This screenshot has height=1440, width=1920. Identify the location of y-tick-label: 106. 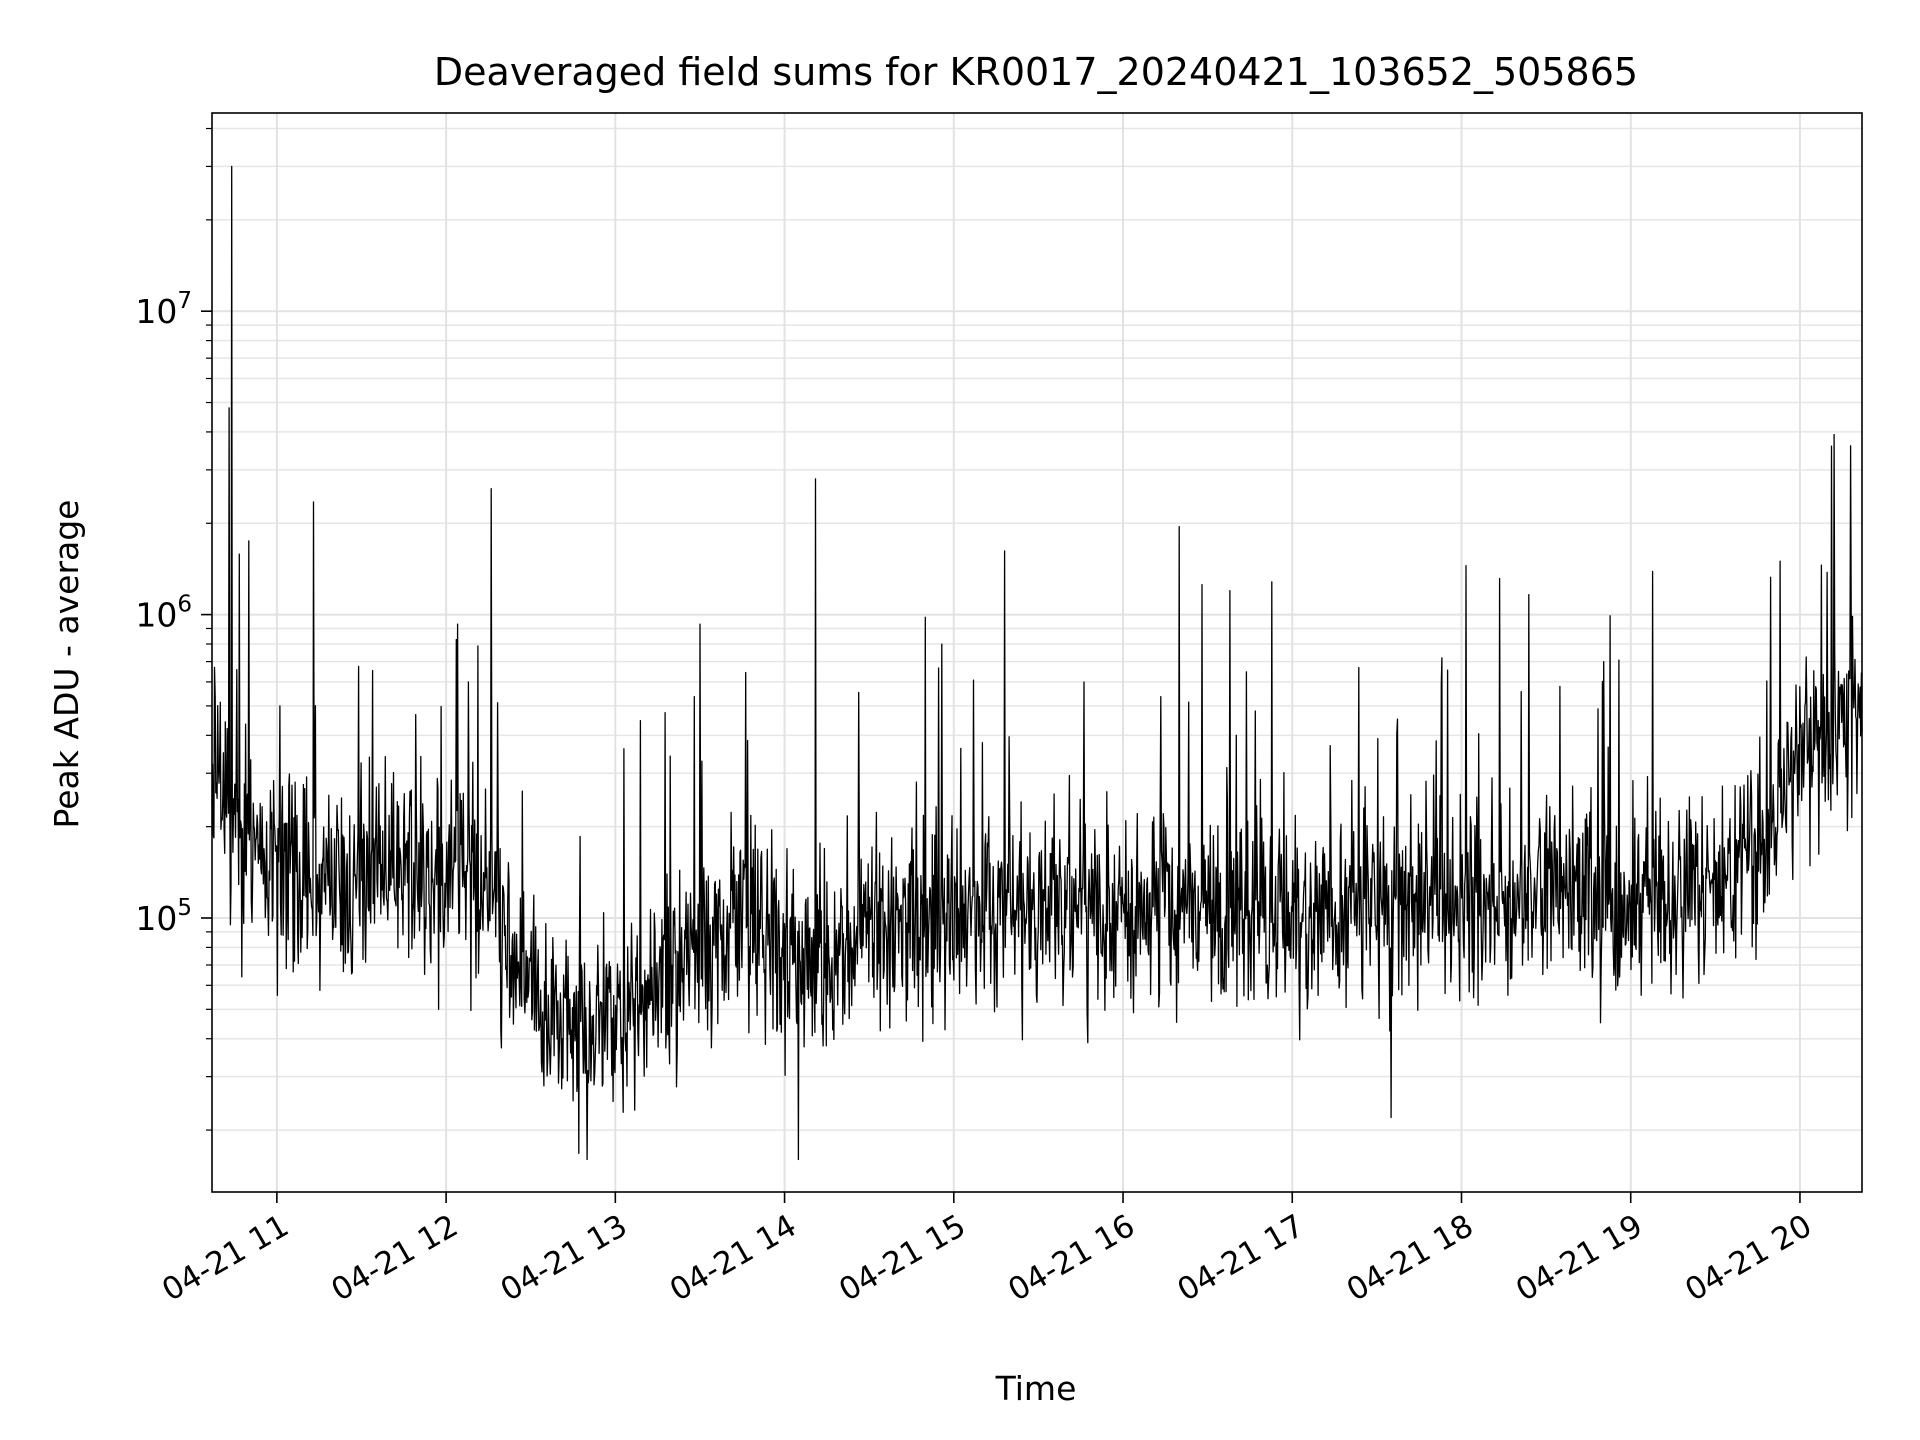
(163, 613).